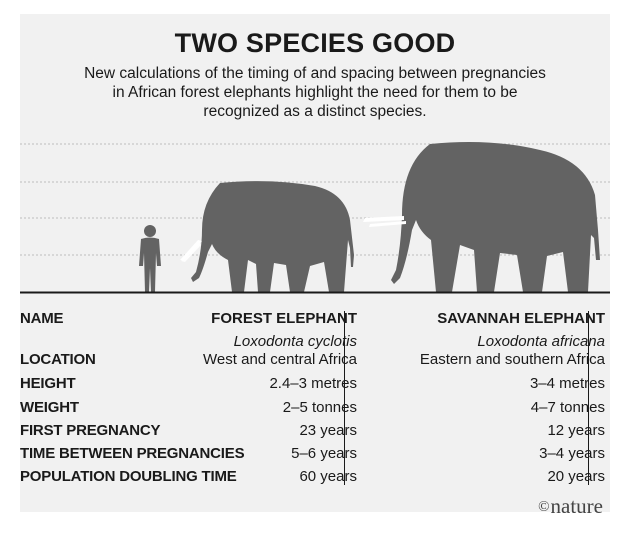 The image size is (630, 533). What do you see at coordinates (512, 359) in the screenshot?
I see `savannah-value: Eastern and southern Africa` at bounding box center [512, 359].